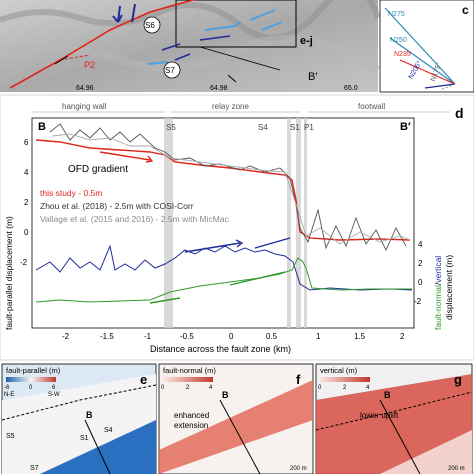 Image resolution: width=474 pixels, height=474 pixels. I want to click on x-axis: -2 -1.5 -1 -0.5 0 0.5 1 1.5 2, so click(233, 336).